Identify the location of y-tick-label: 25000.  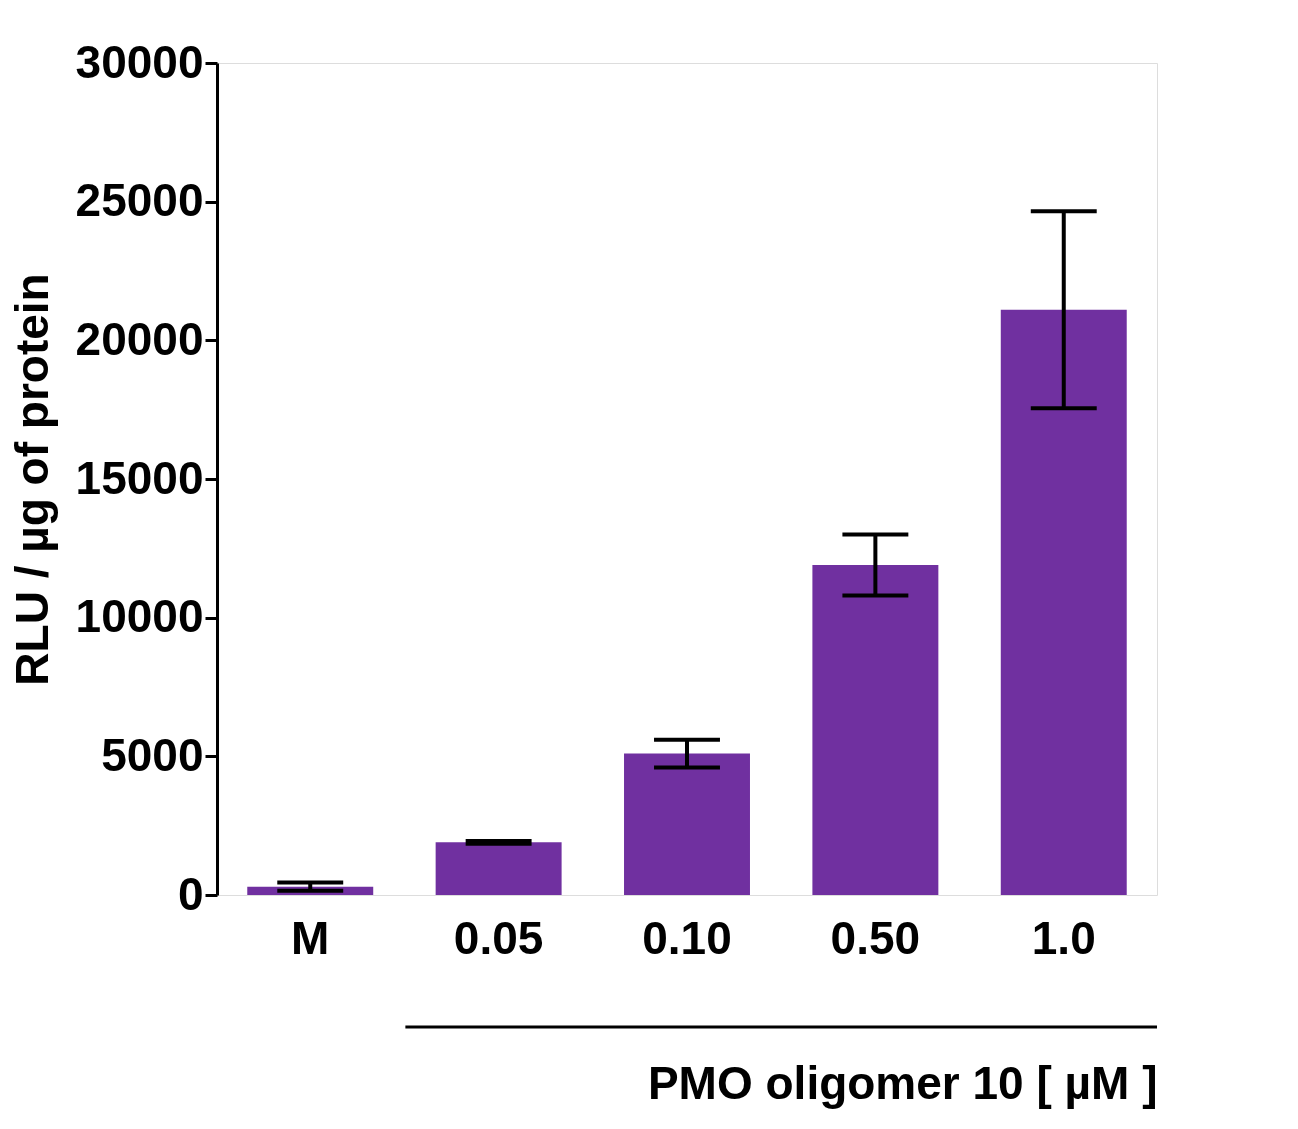
(139, 200).